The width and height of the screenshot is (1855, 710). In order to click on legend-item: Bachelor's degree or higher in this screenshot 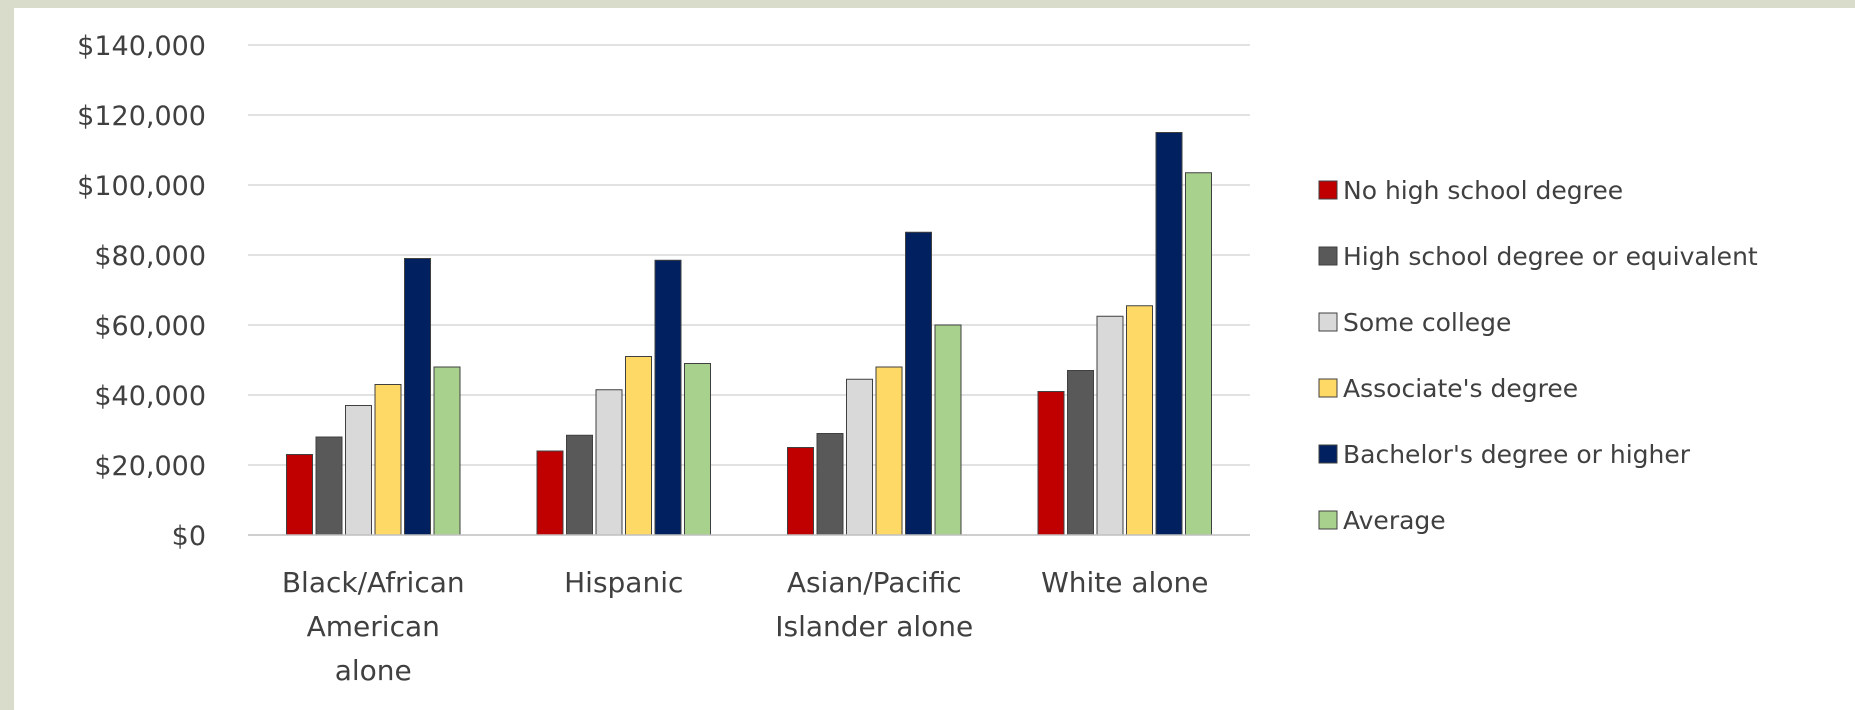, I will do `click(1504, 454)`.